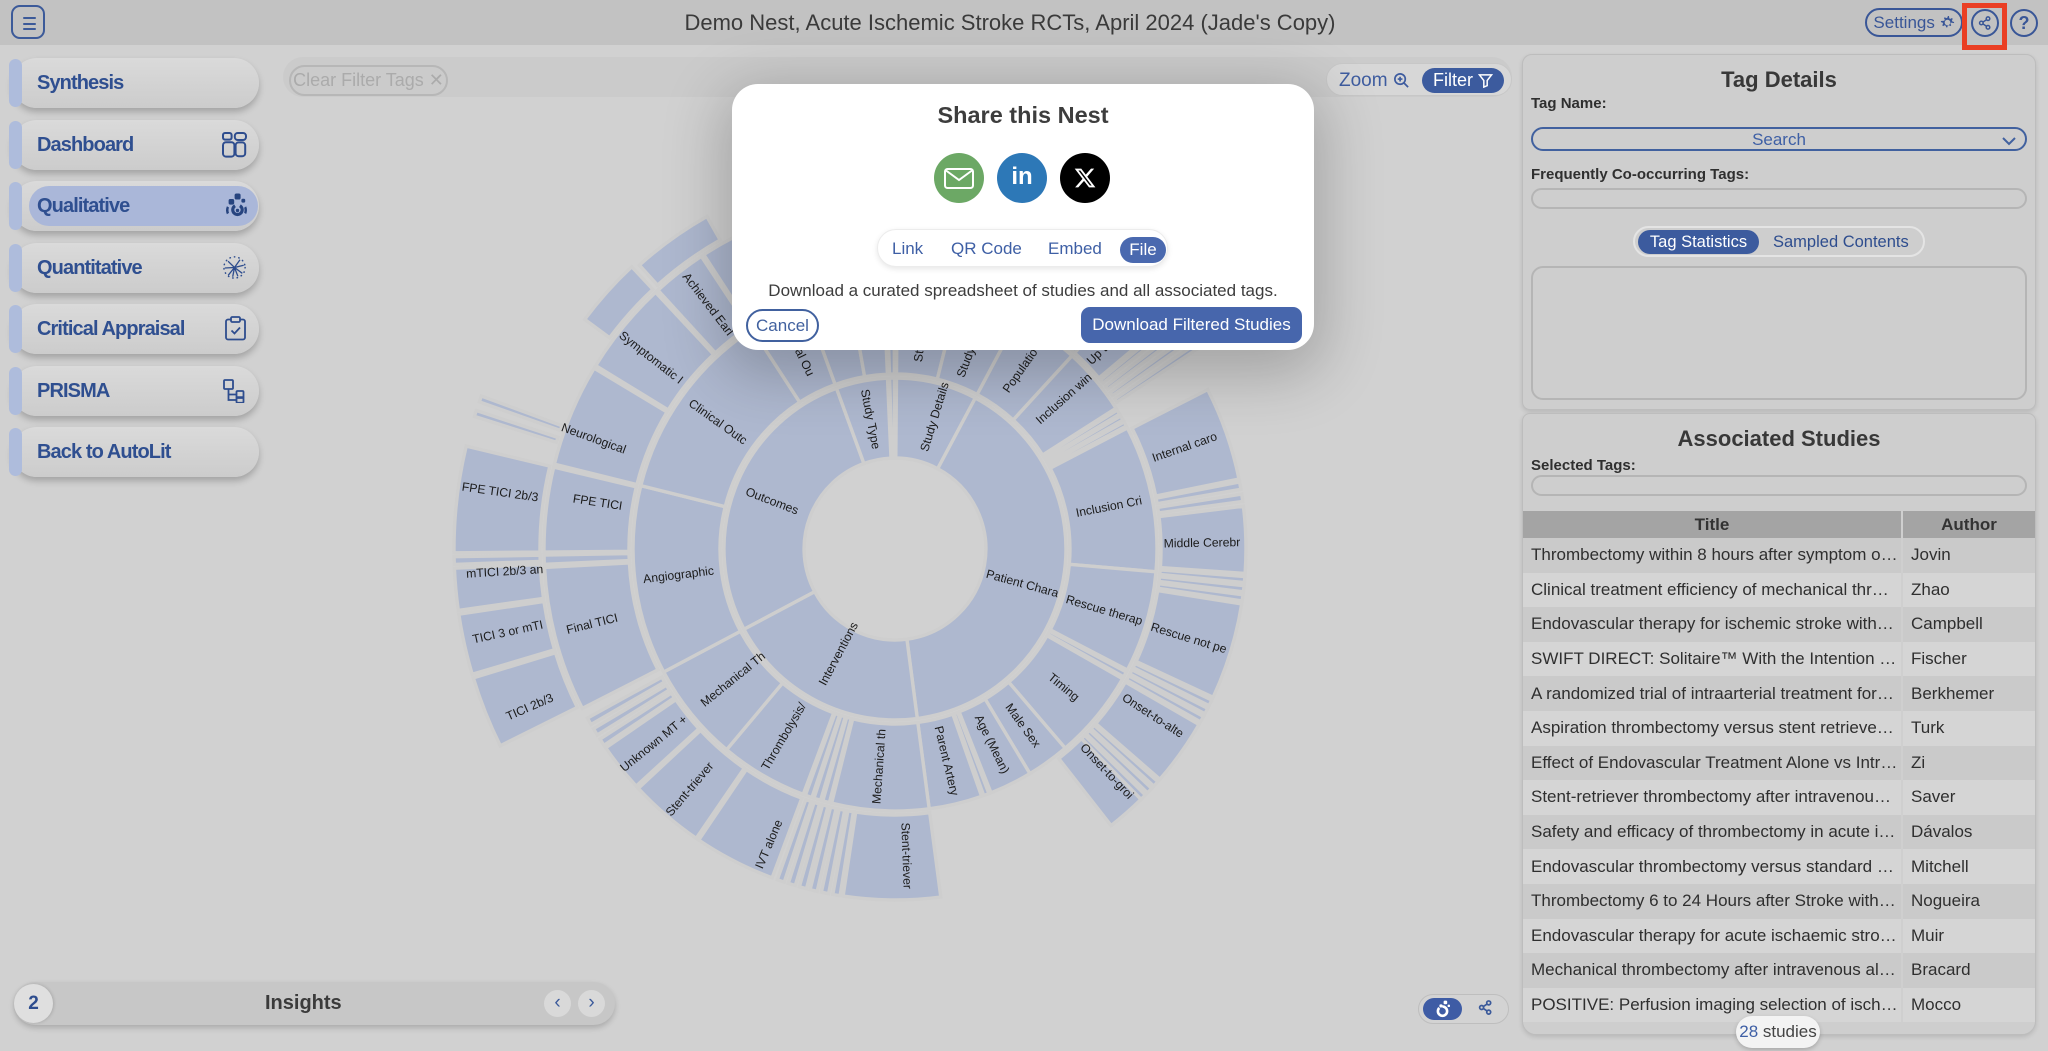  Describe the element at coordinates (505, 571) in the screenshot. I see `svg-text: mTICI 2b/3 an` at that location.